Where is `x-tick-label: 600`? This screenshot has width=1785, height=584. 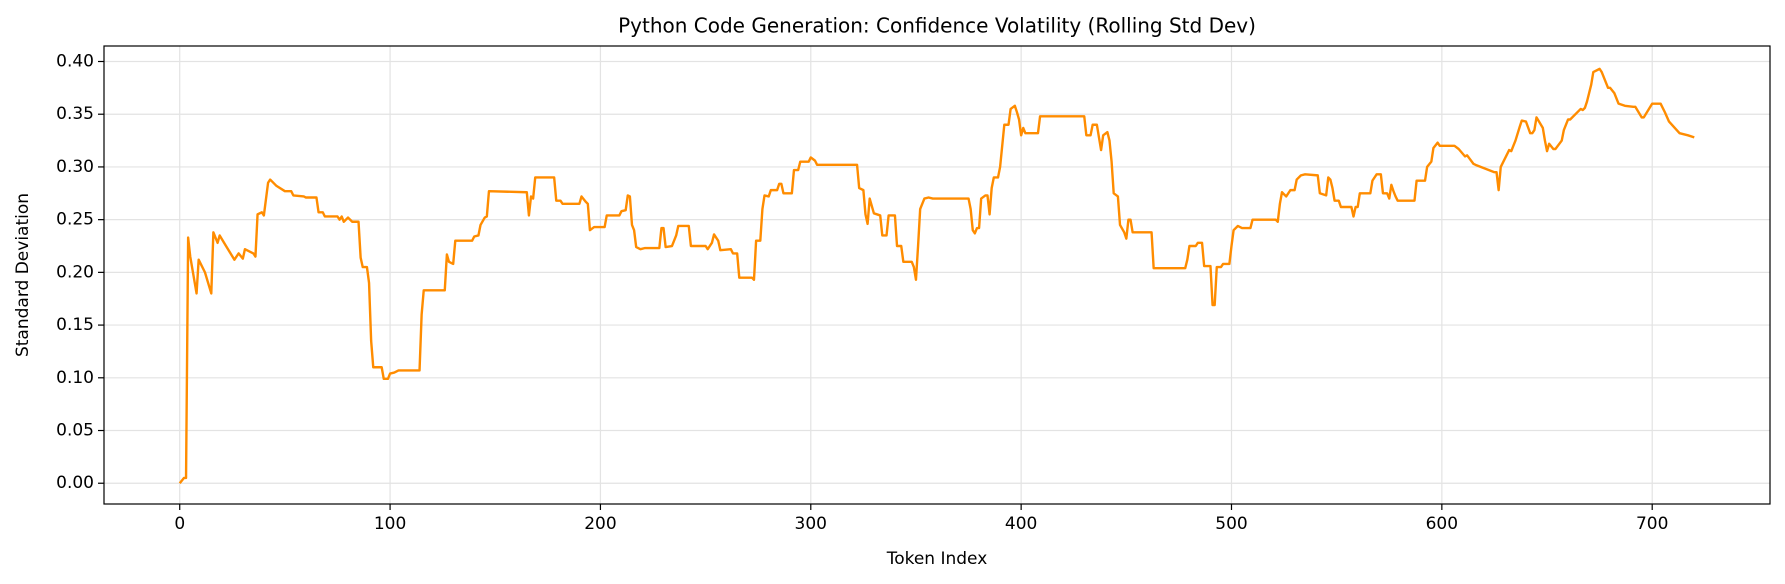
x-tick-label: 600 is located at coordinates (1442, 524).